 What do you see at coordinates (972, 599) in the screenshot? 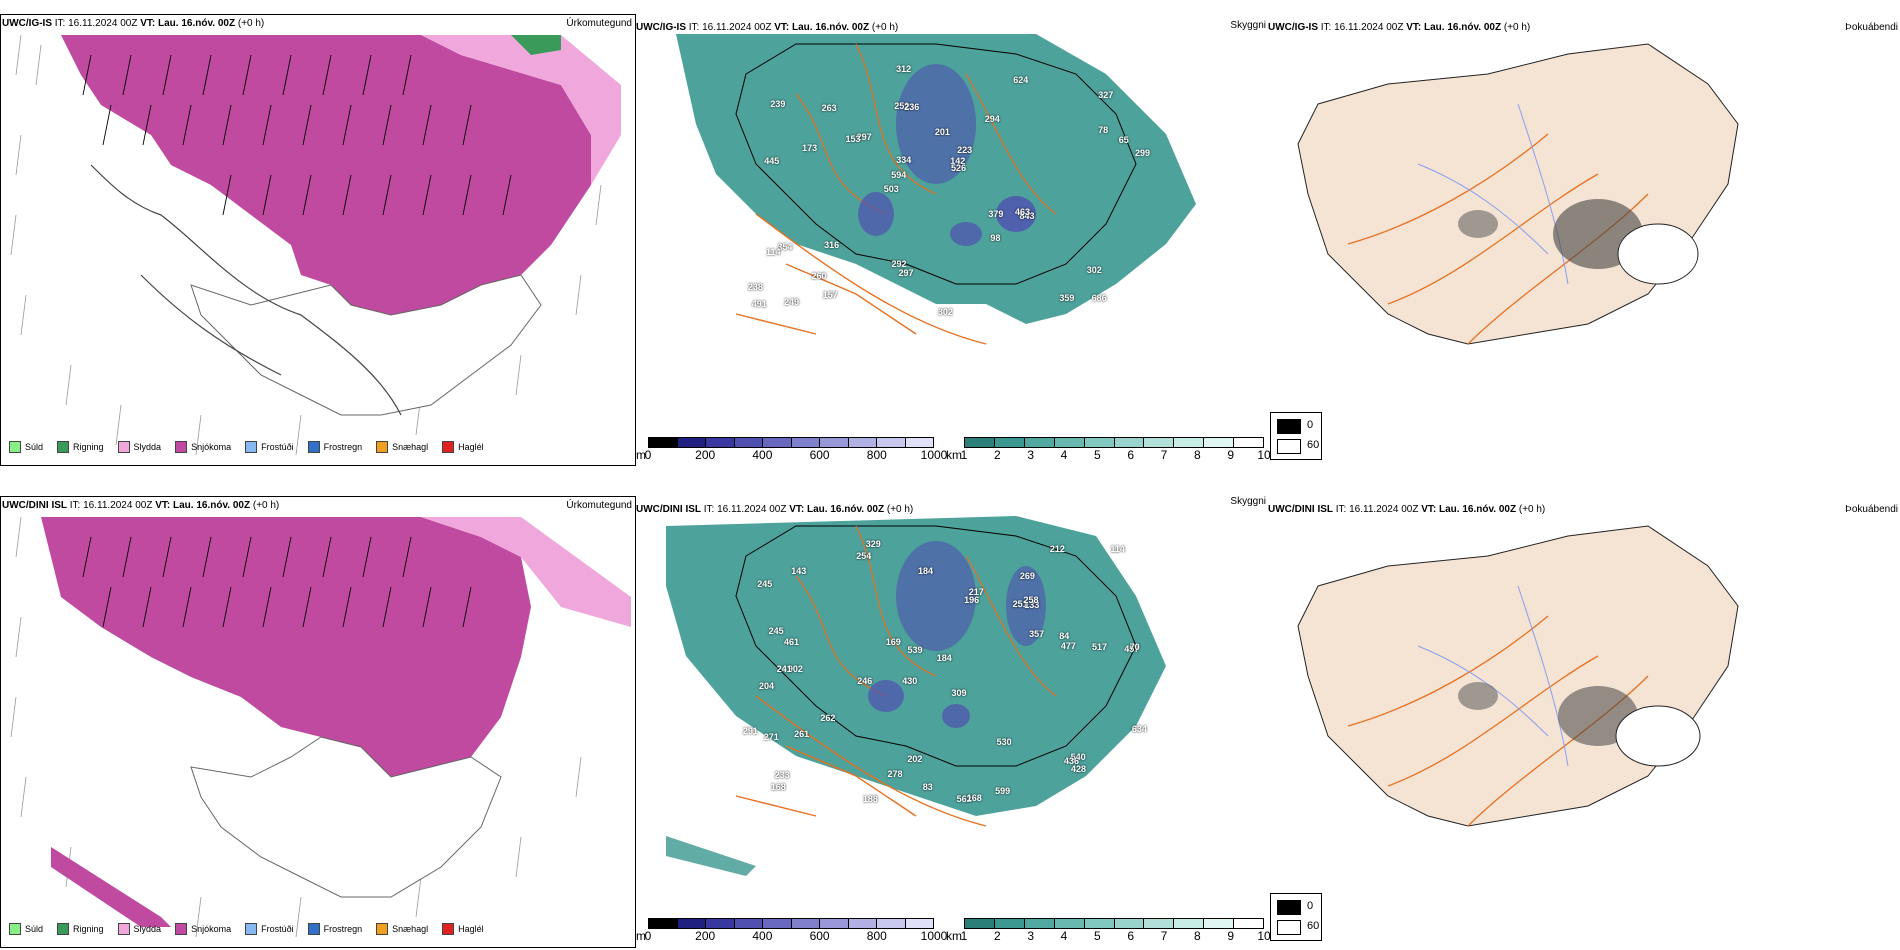
I see `height-label: 196` at bounding box center [972, 599].